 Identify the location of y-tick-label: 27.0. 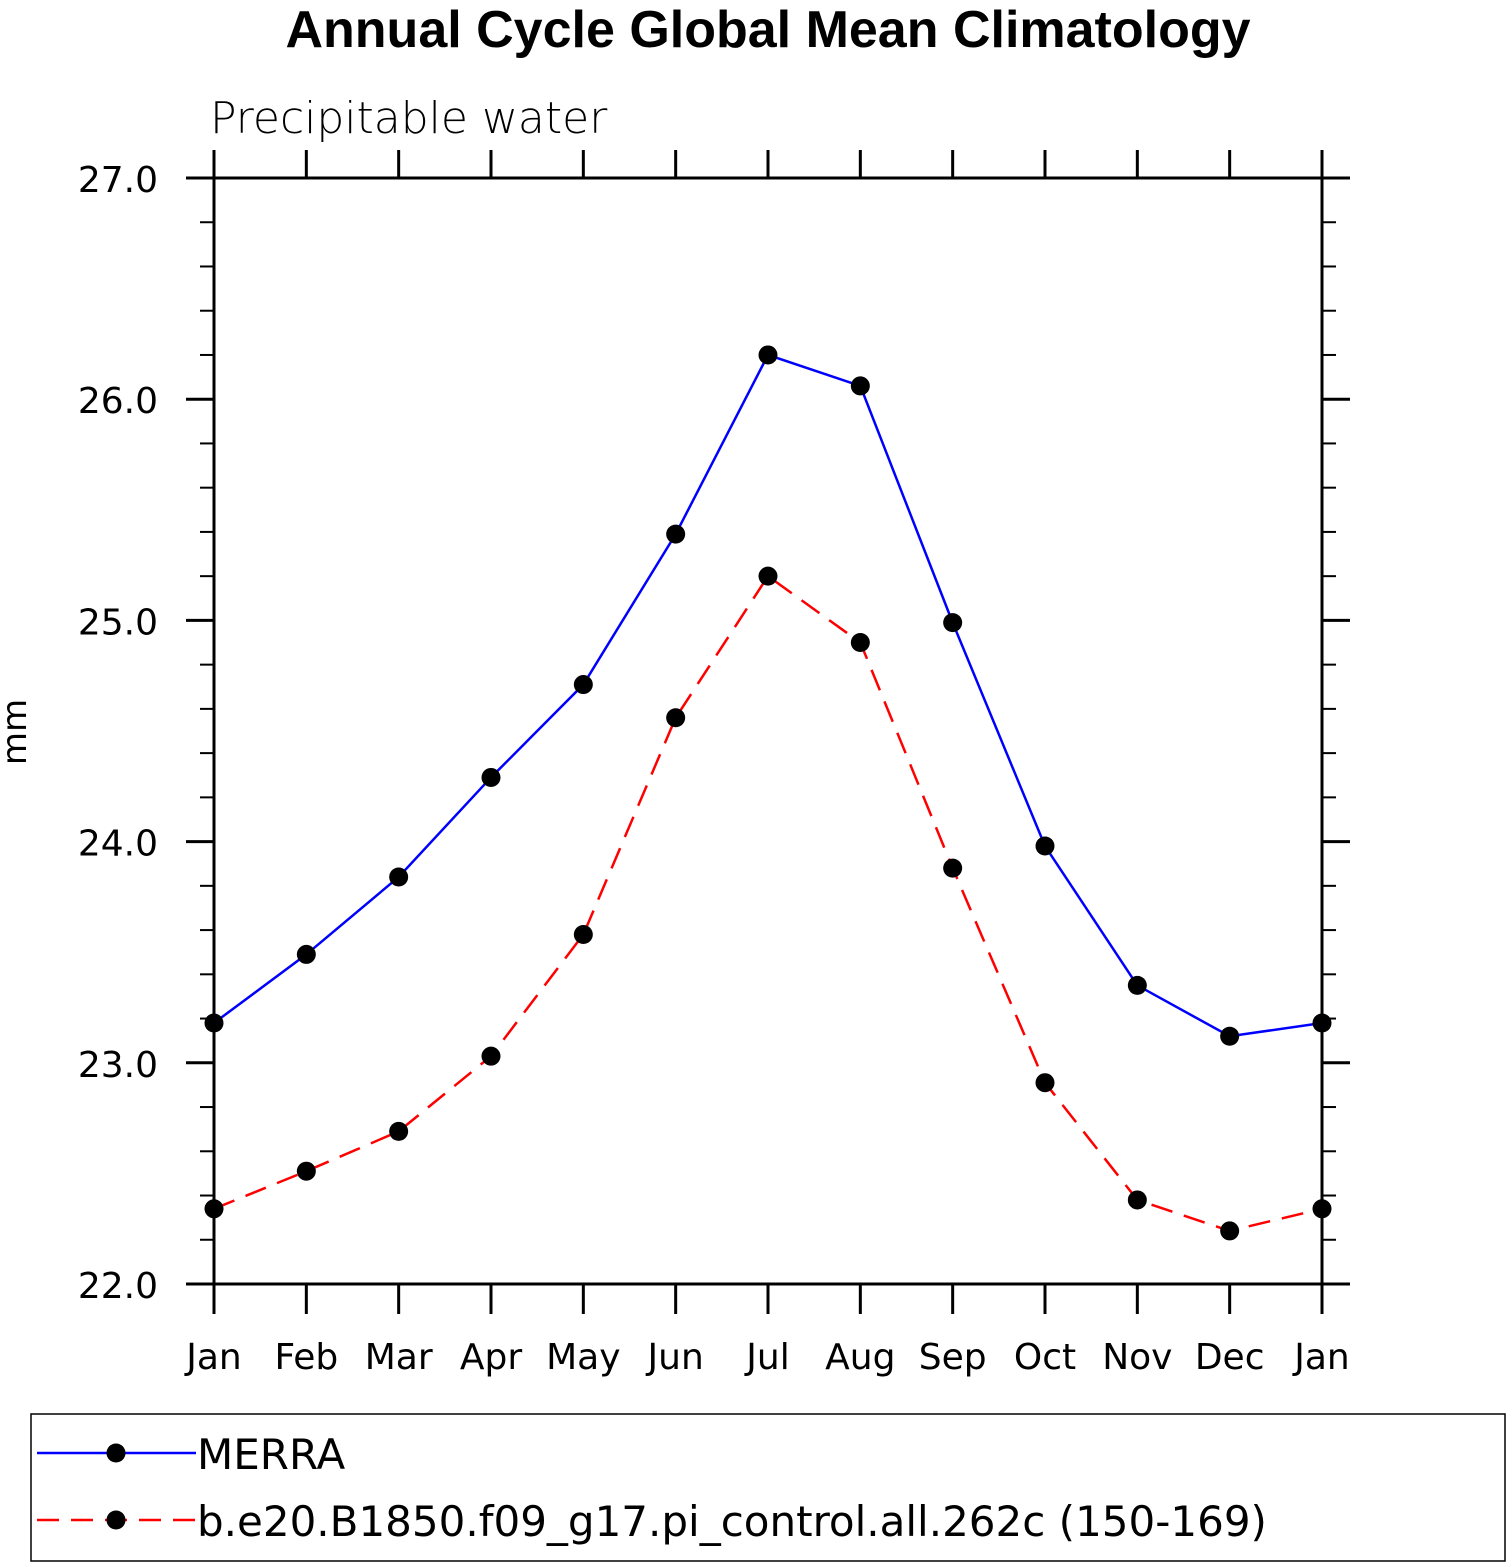
(118, 180).